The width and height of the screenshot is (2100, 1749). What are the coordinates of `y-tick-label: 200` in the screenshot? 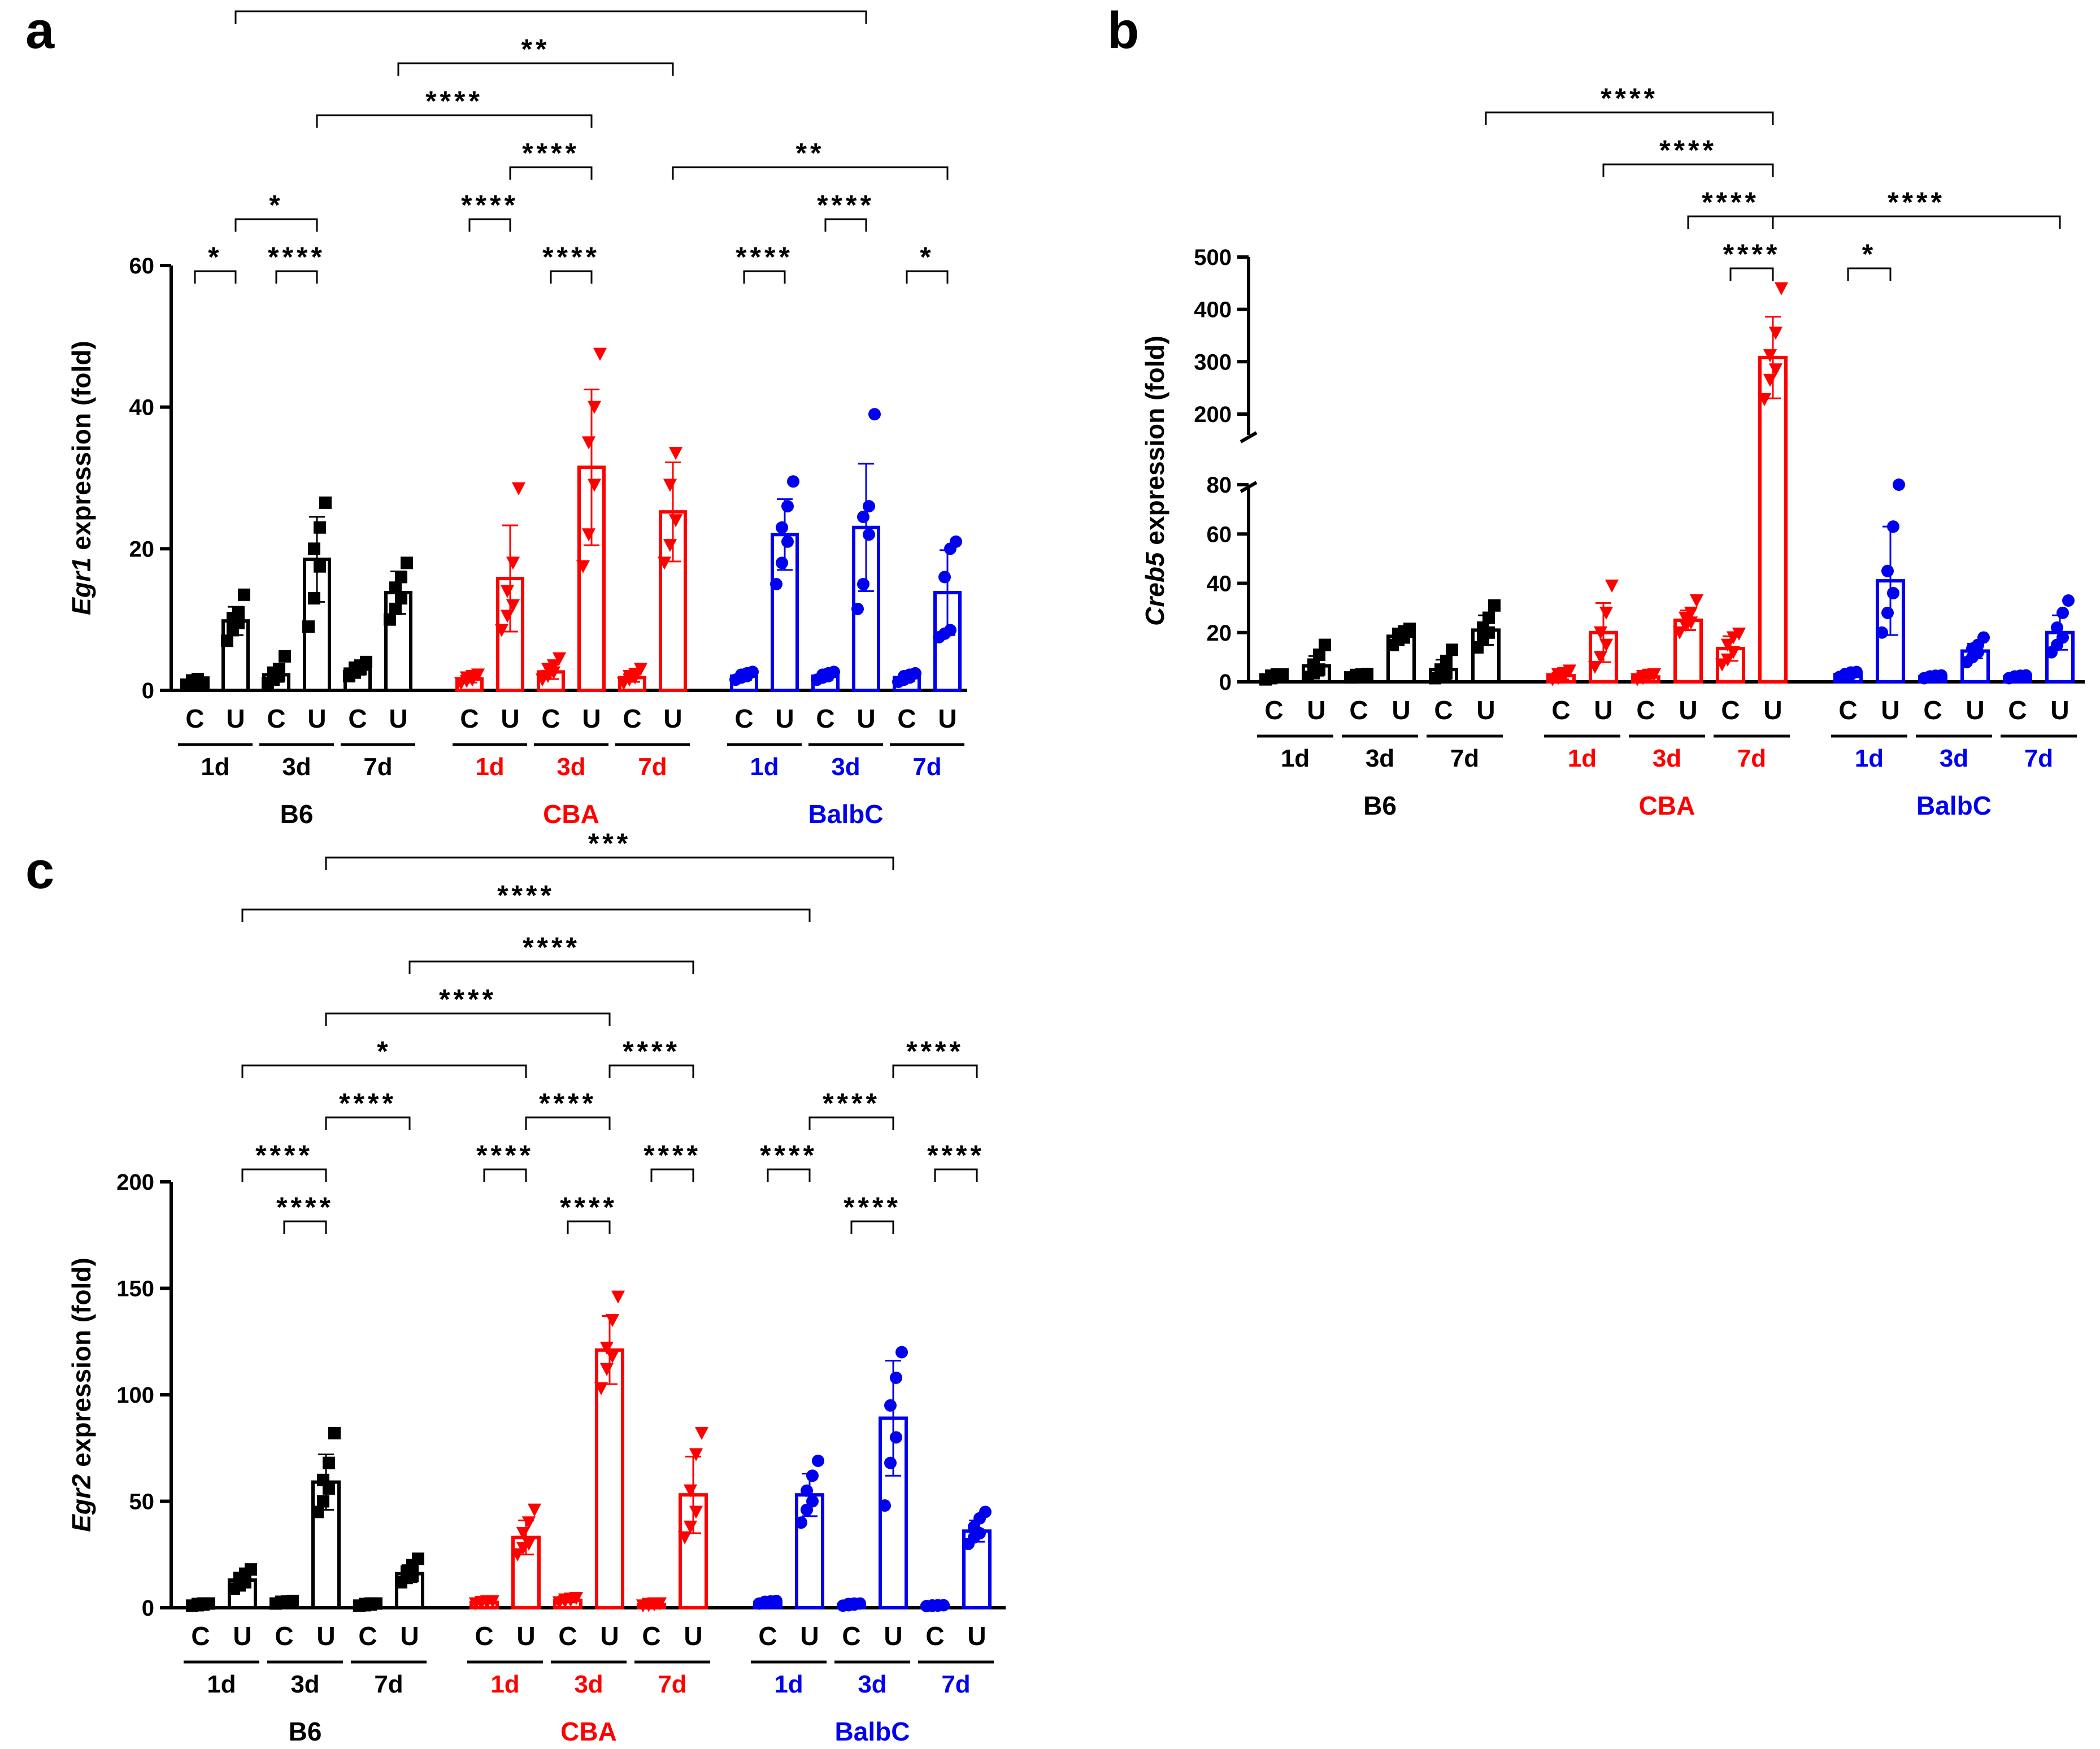 It's located at (135, 1182).